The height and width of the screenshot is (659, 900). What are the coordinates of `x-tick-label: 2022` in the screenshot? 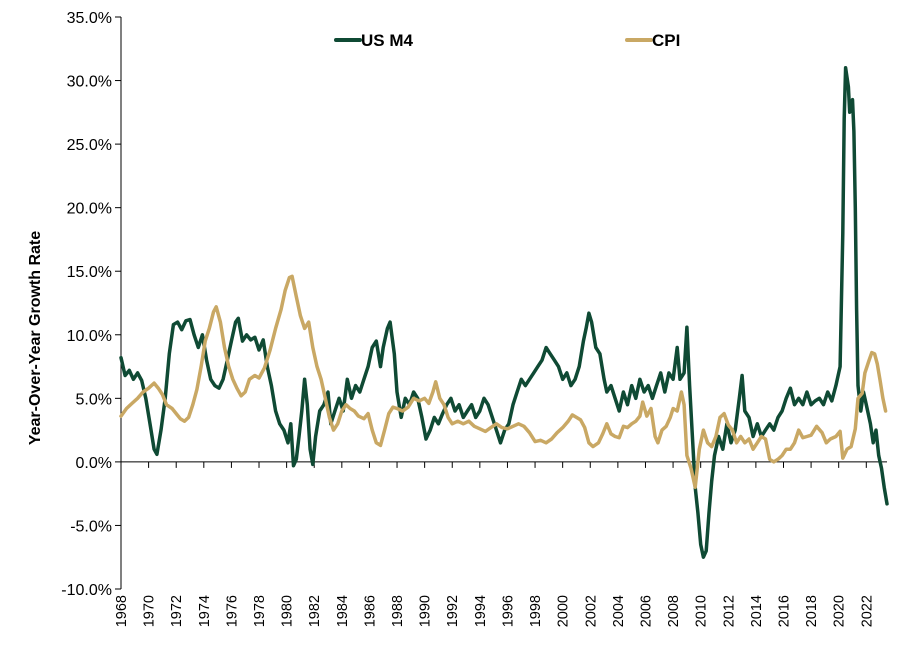 It's located at (867, 611).